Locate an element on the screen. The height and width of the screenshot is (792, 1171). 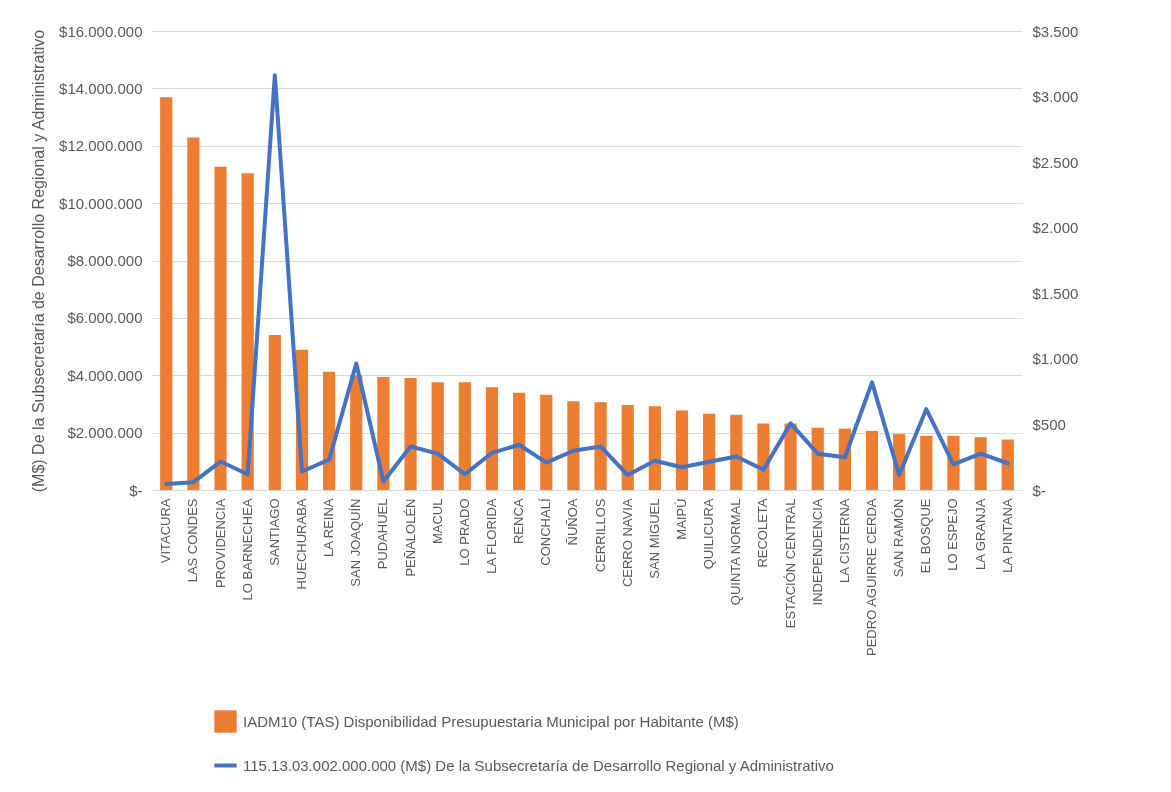
x-tick-label: ESTACIÓN CENTRAL is located at coordinates (790, 563).